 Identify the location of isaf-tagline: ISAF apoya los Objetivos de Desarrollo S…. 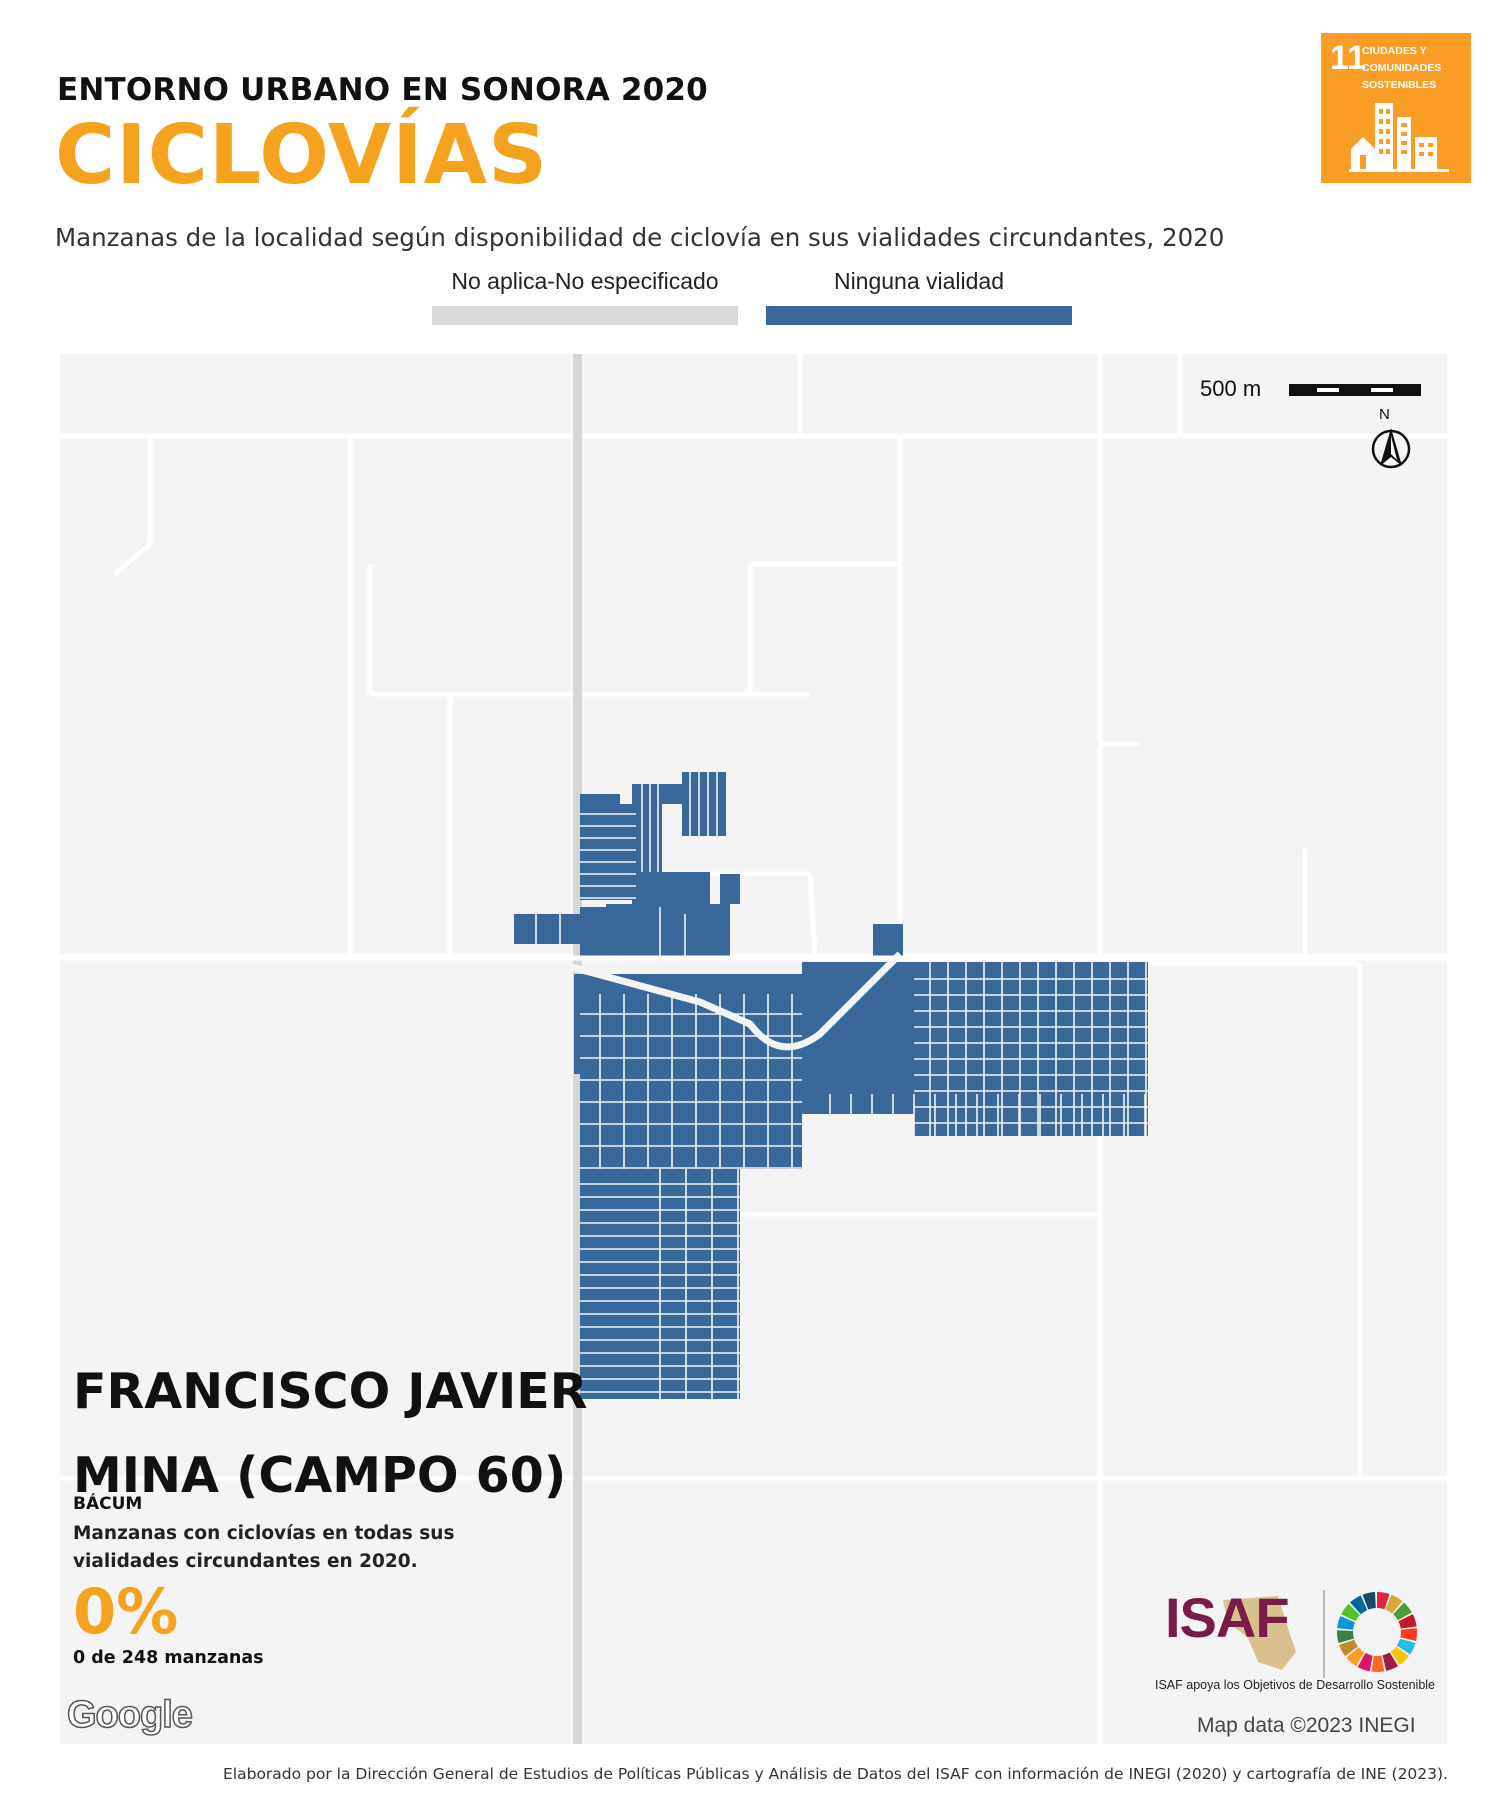
(1295, 1685).